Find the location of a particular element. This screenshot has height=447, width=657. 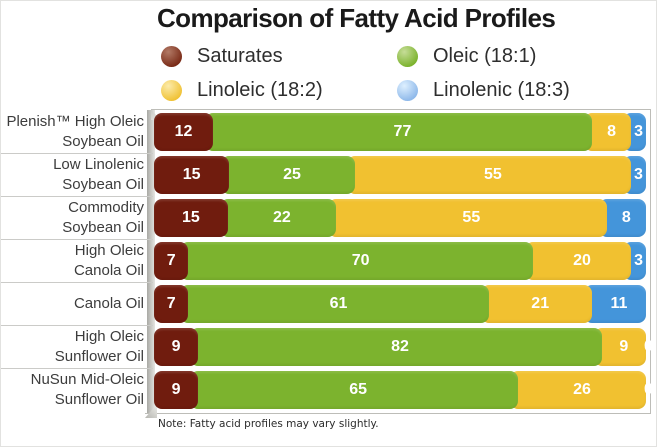

chart-frame-top is located at coordinates (401, 109).